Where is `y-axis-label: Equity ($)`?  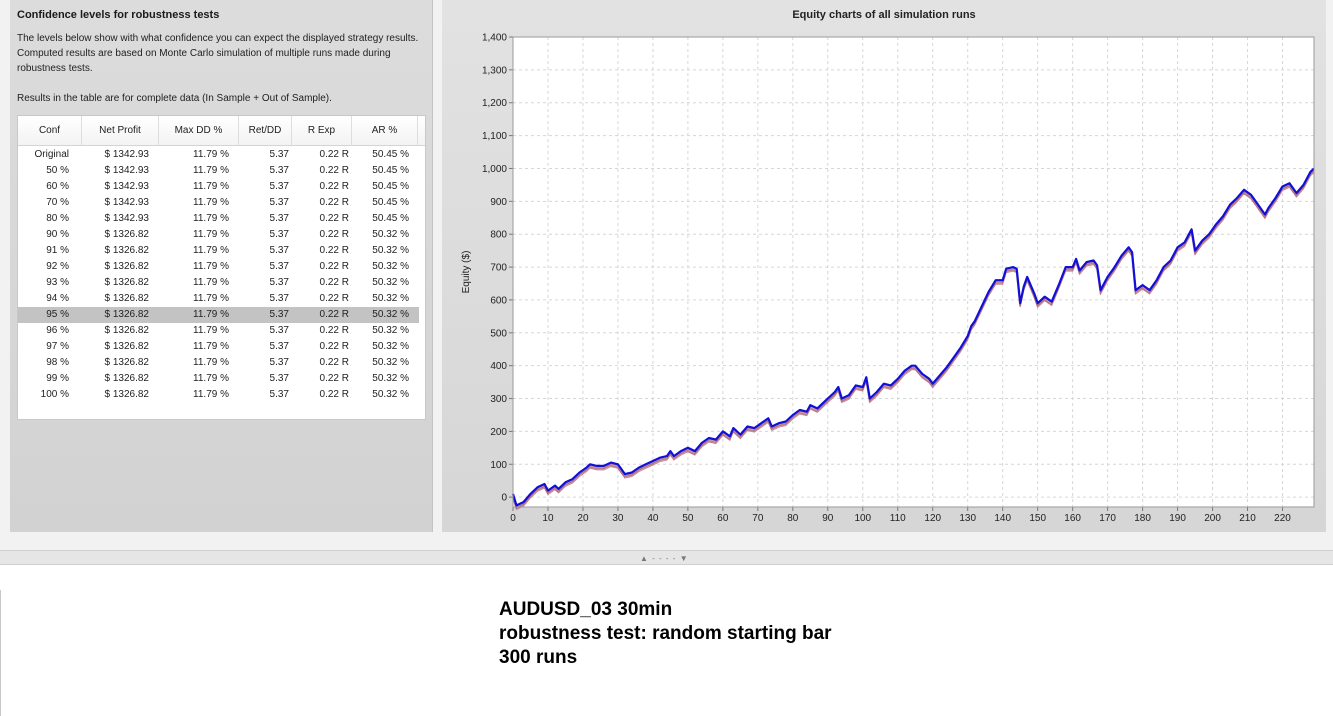
y-axis-label: Equity ($) is located at coordinates (466, 272).